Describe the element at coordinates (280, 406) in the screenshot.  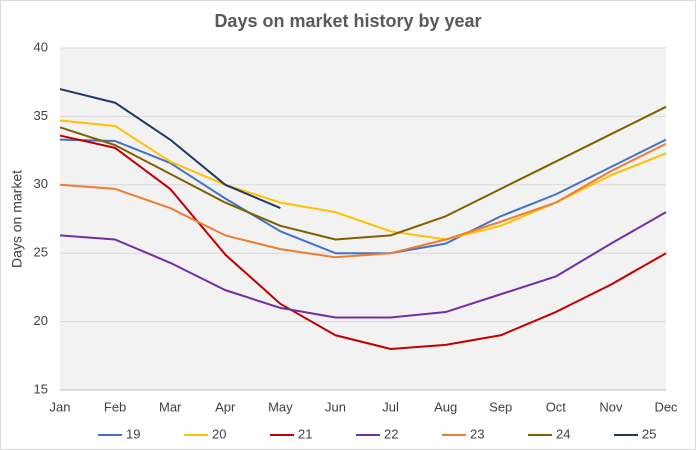
I see `x-tick-label: May` at that location.